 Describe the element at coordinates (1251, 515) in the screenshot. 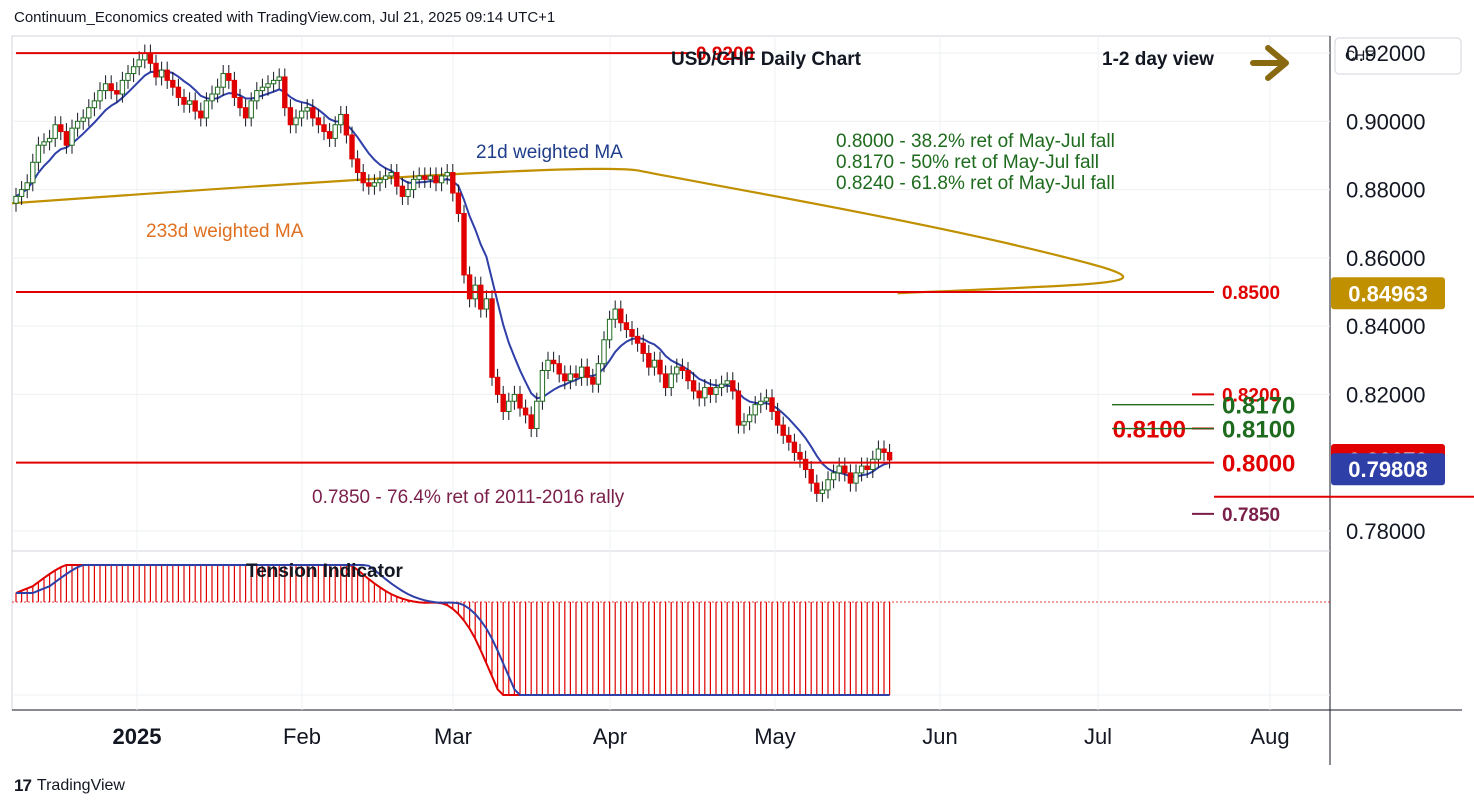

I see `level-label: 0.7850` at that location.